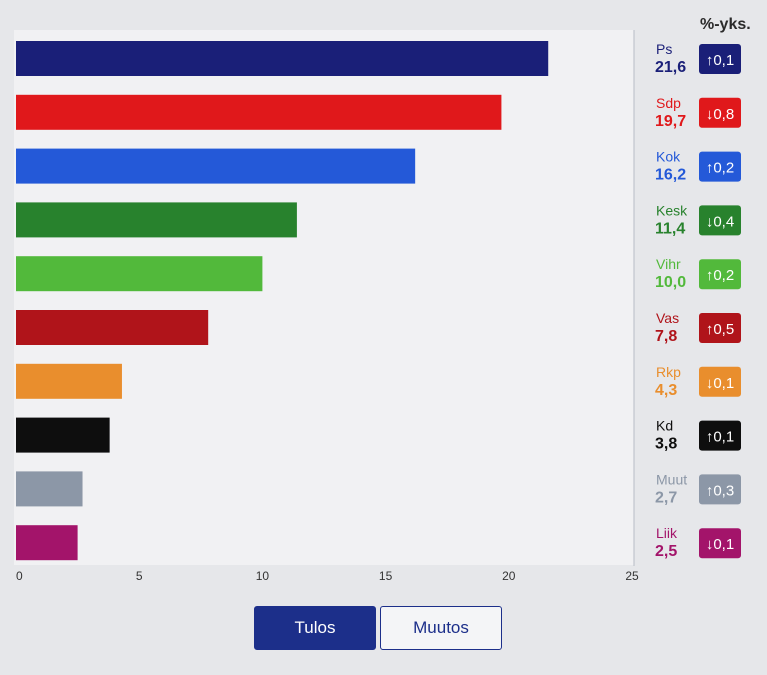 Image resolution: width=767 pixels, height=675 pixels. What do you see at coordinates (668, 103) in the screenshot?
I see `party-name-sdp: Sdp` at bounding box center [668, 103].